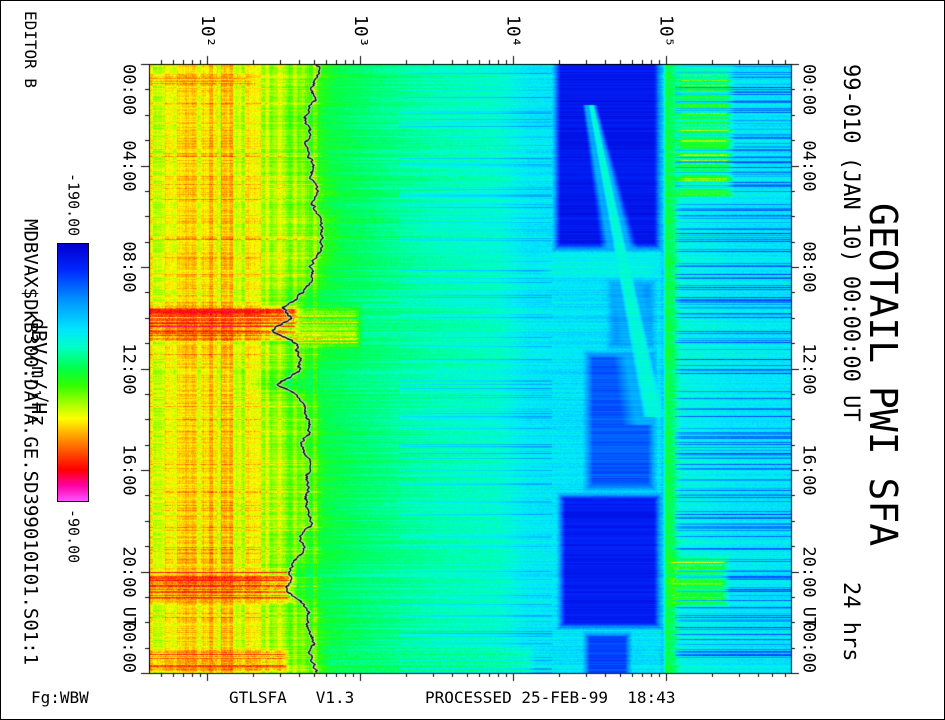 The image size is (945, 720). What do you see at coordinates (39, 372) in the screenshot?
I see `colorbar-unit-label: dBV/m/√Hz` at bounding box center [39, 372].